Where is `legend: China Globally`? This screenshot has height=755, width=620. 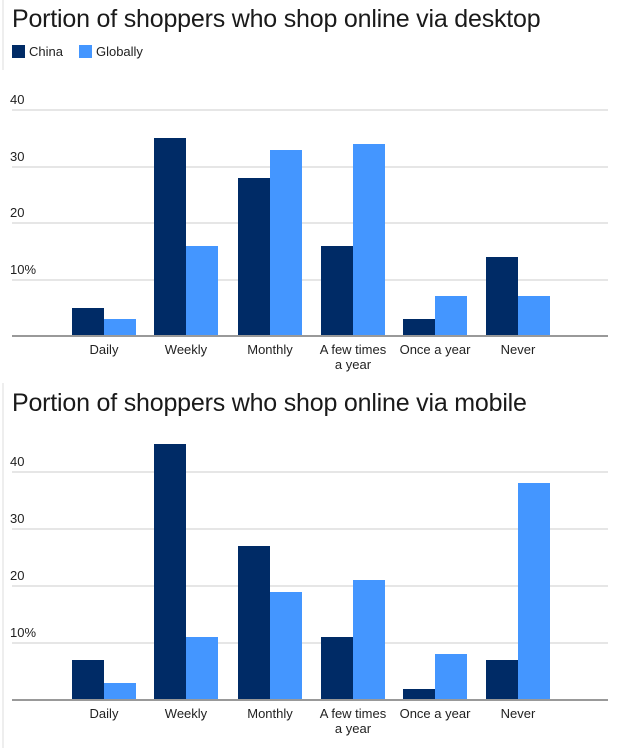
legend: China Globally is located at coordinates (85, 51).